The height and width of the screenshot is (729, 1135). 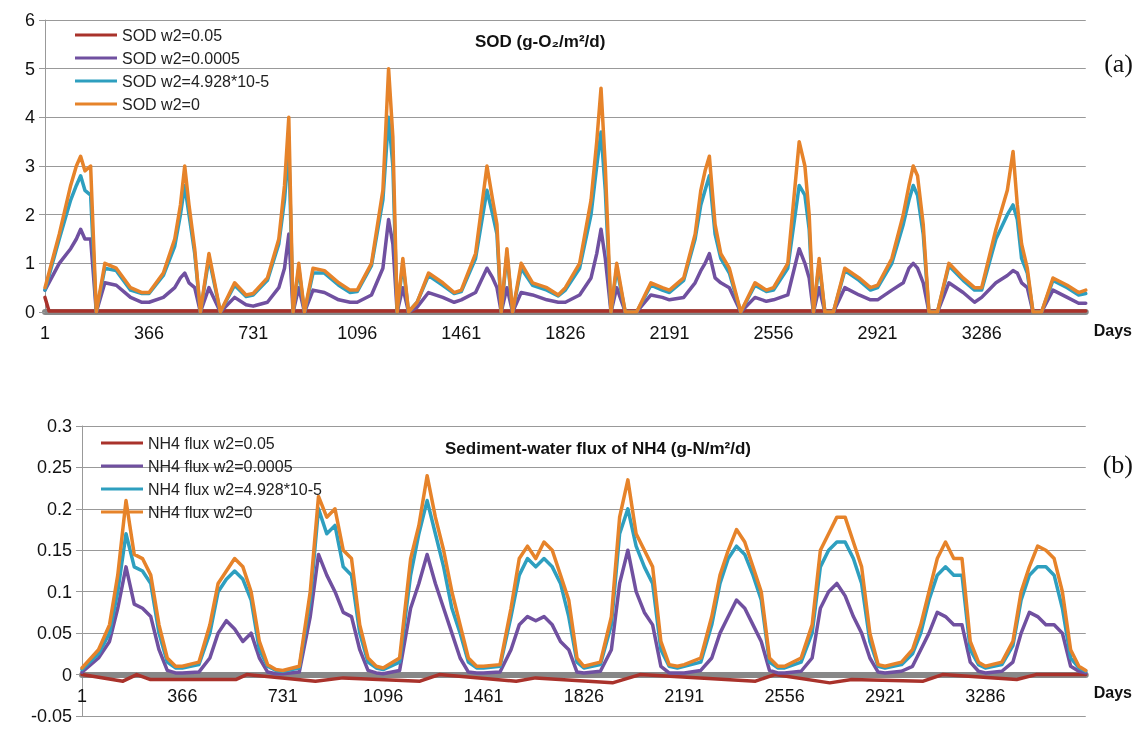 I want to click on legend-label: SOD w2=0.05, so click(x=172, y=35).